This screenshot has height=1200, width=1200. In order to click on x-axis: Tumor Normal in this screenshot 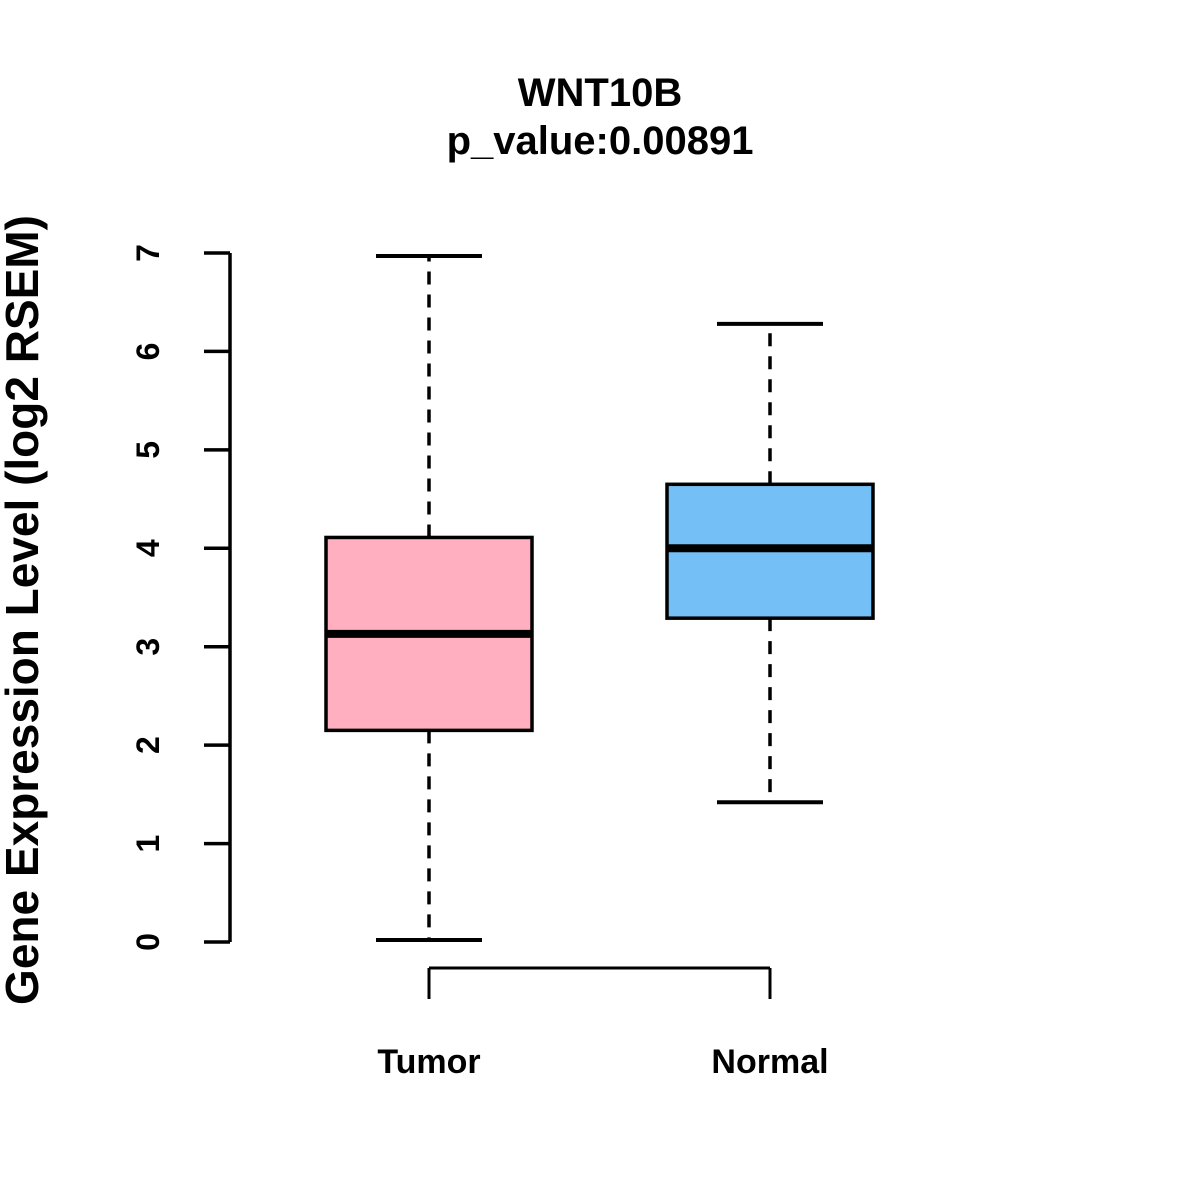, I will do `click(603, 1023)`.